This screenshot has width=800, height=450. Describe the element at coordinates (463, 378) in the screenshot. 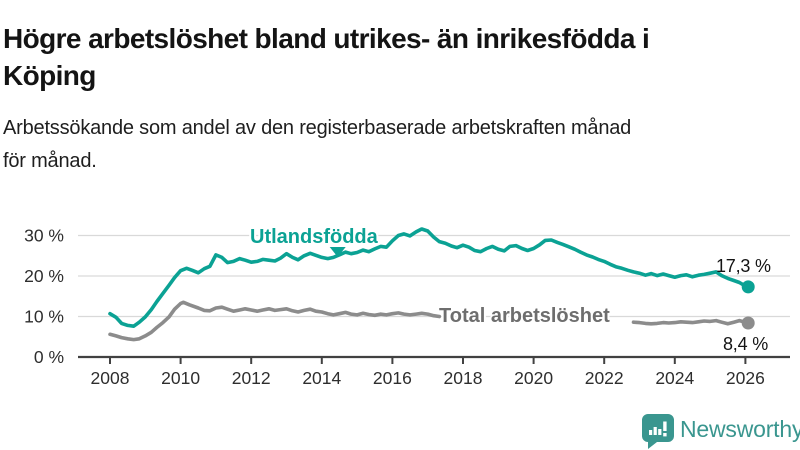

I see `x-axis-tick-label: 2018` at that location.